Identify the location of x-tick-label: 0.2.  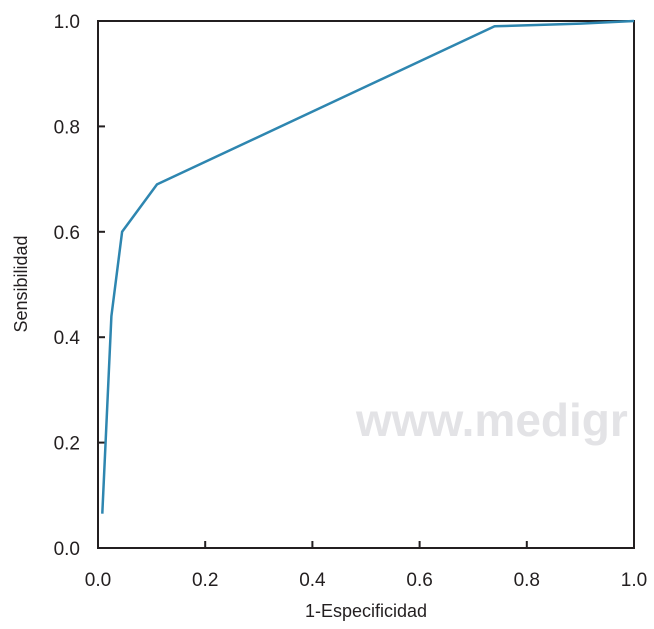
(205, 580).